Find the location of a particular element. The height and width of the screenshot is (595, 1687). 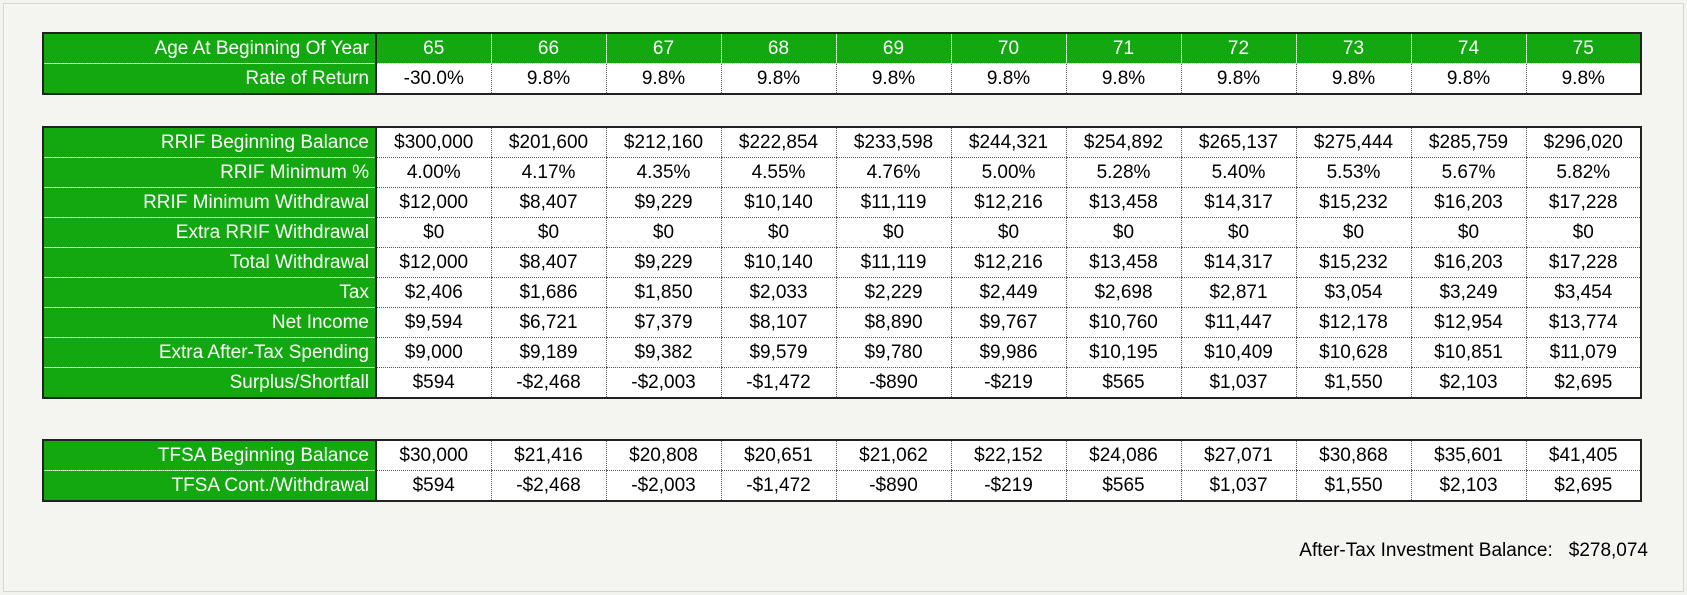

rrif-beginning-balance-label: RRIF Beginning Balance is located at coordinates (210, 142).